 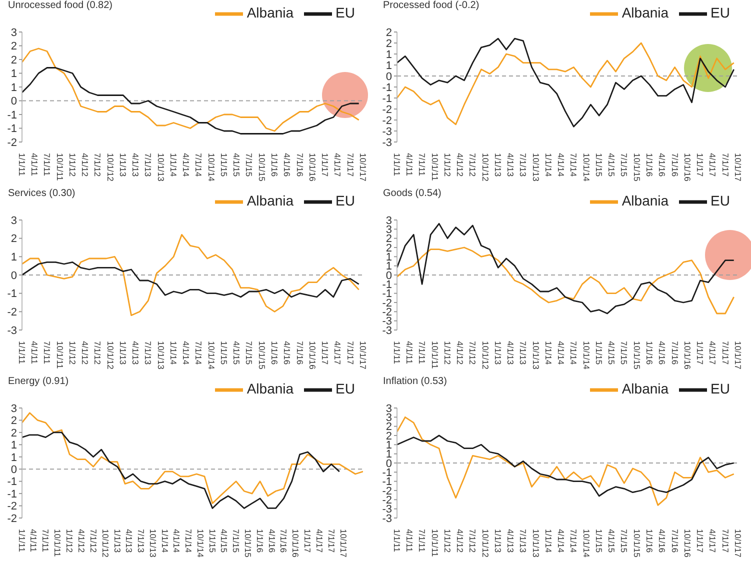 I want to click on chart-title: Inflation (0.53), so click(x=415, y=381).